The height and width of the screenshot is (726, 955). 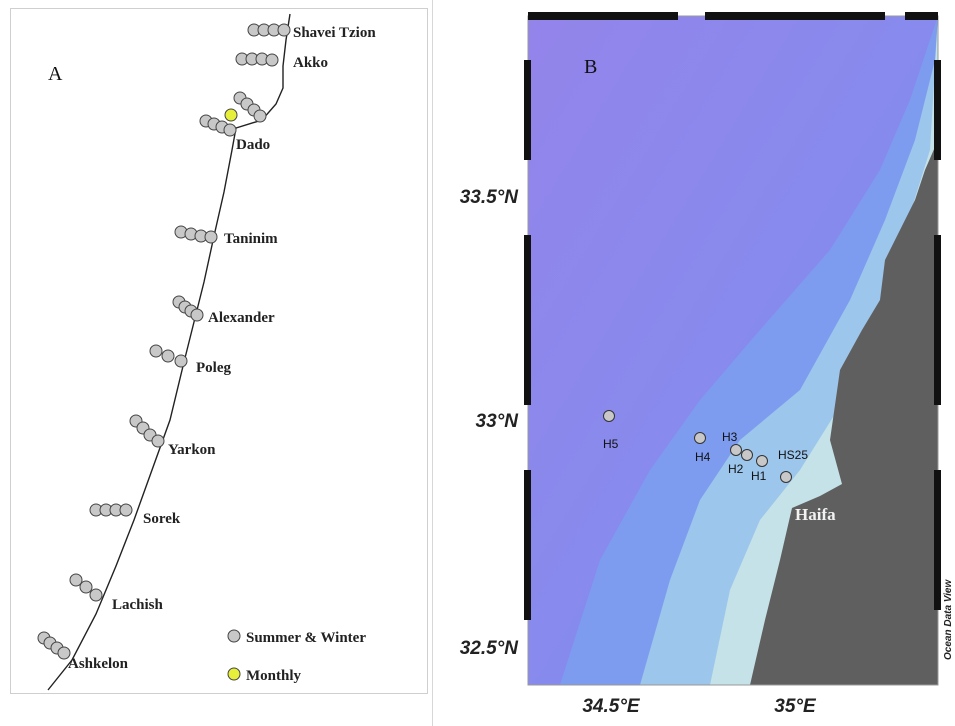 I want to click on station-h3-marker, so click(x=736, y=450).